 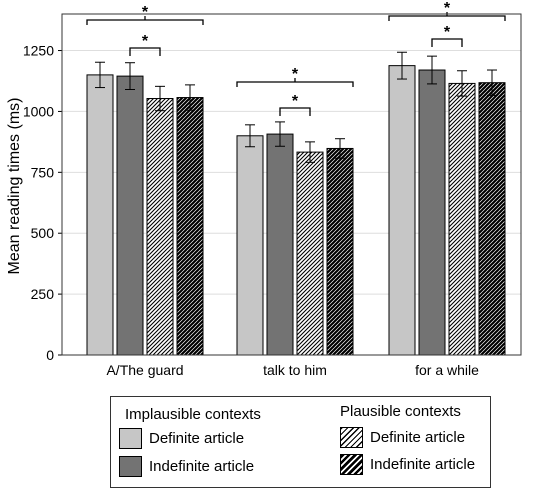 I want to click on legend-swatch-dark-gray, so click(x=130, y=466).